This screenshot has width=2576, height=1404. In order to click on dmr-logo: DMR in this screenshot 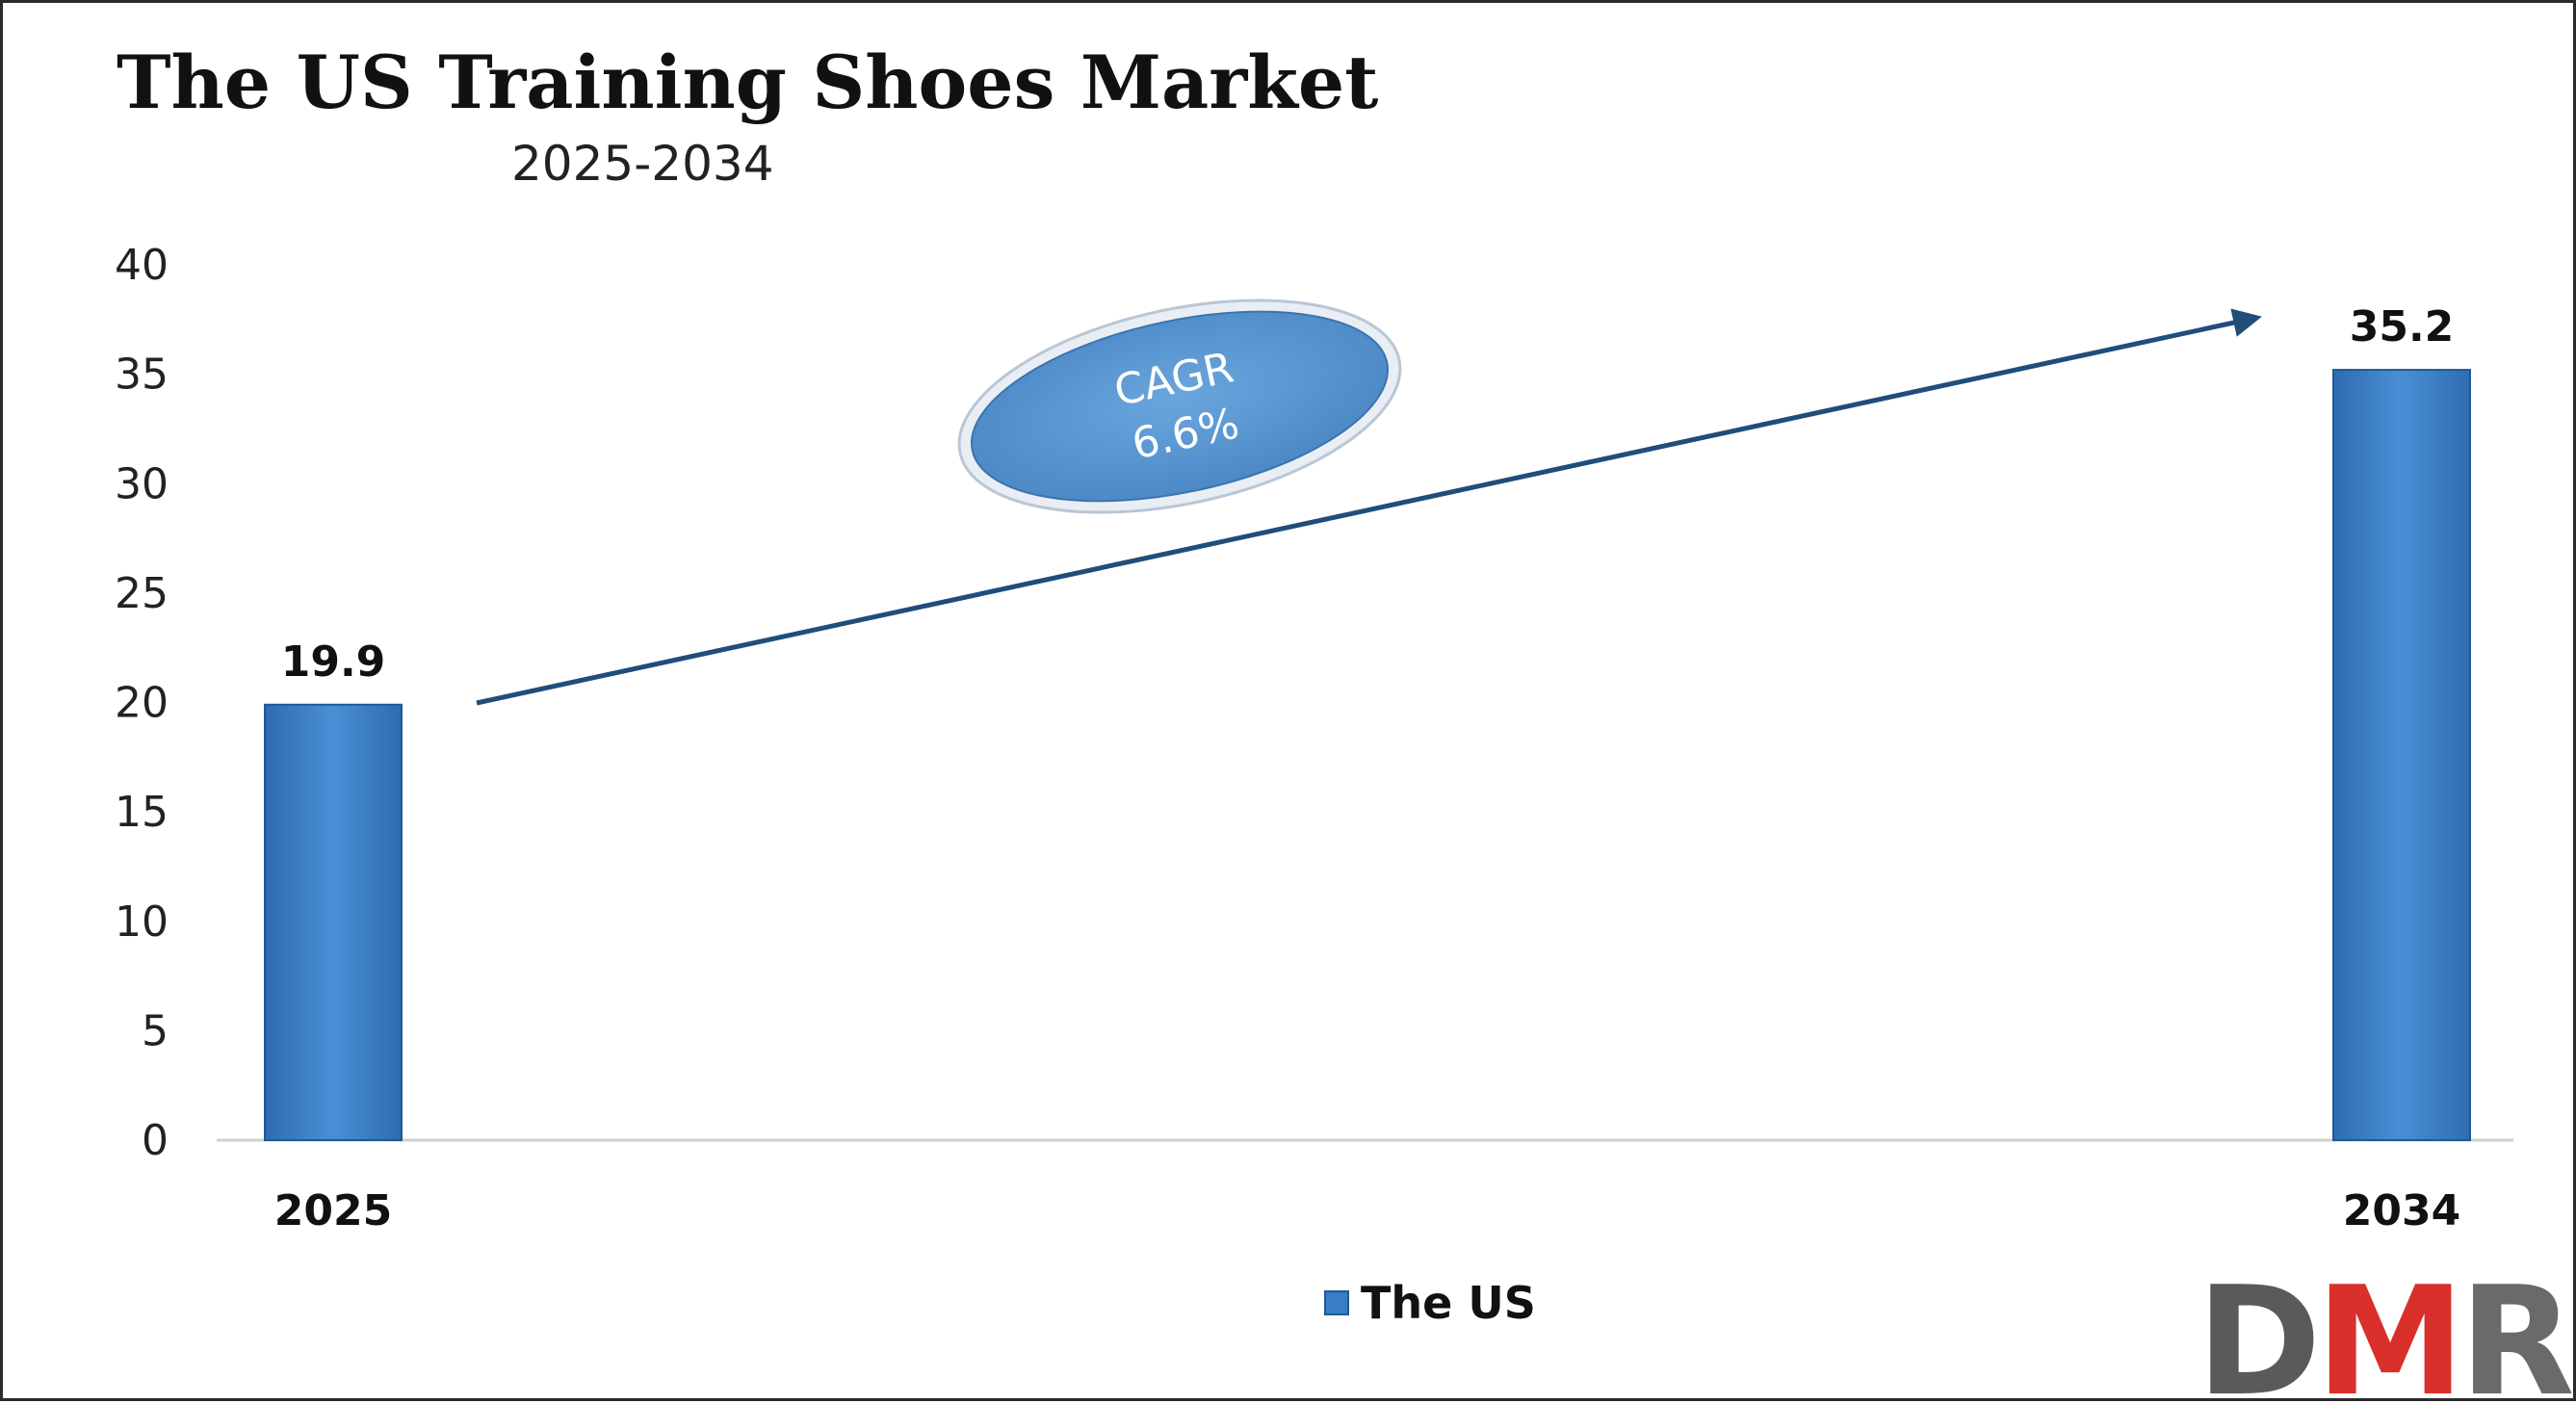, I will do `click(2386, 1336)`.